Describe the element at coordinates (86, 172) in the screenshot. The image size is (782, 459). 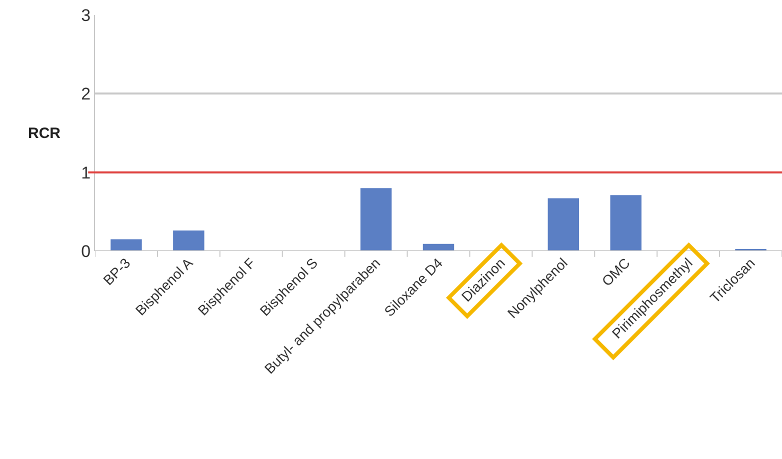
I see `y-tick-label: 1` at that location.